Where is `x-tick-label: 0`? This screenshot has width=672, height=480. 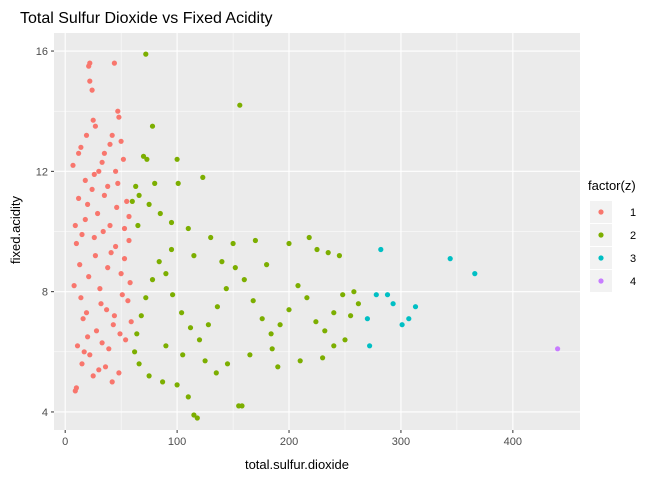
x-tick-label: 0 is located at coordinates (65, 442).